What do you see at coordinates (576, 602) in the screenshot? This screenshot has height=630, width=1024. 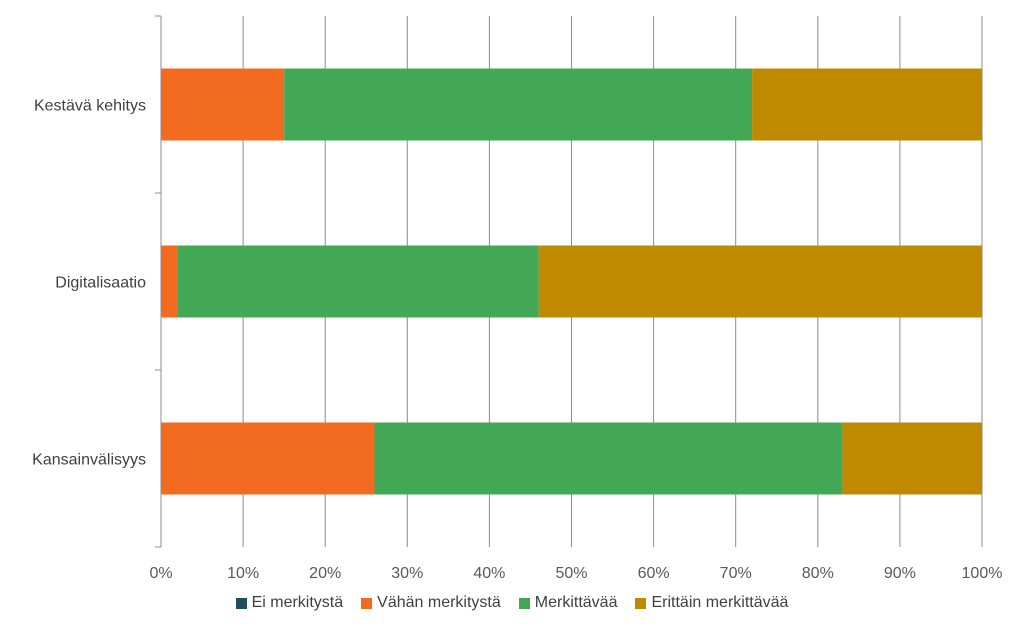 I see `legend-label: Merkittävää` at bounding box center [576, 602].